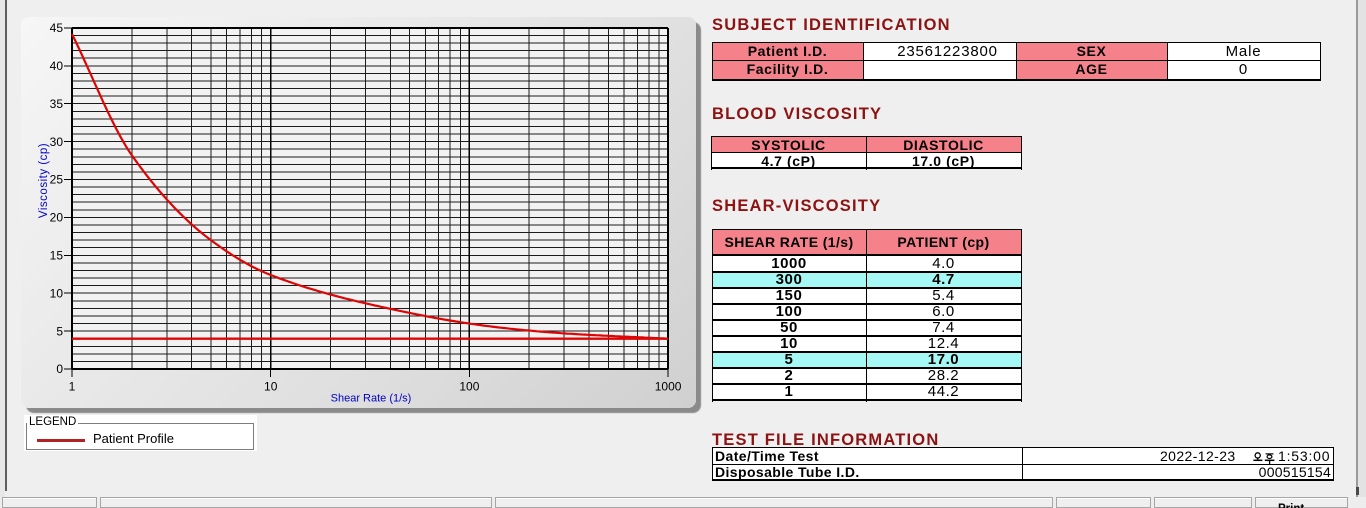  Describe the element at coordinates (57, 28) in the screenshot. I see `svg-text: 45` at that location.